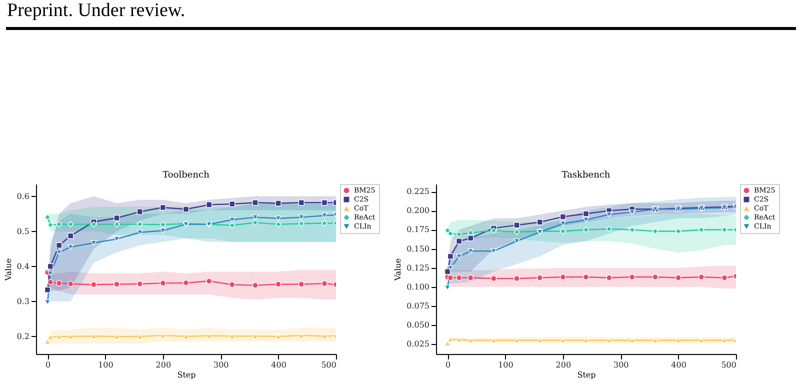 The image size is (804, 388). I want to click on y-tick-label: 0.050, so click(418, 325).